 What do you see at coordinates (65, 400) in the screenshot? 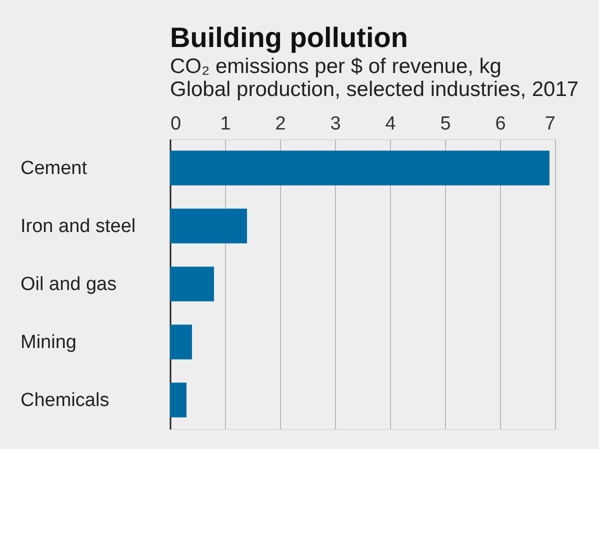
I see `y-tick-label: Chemicals` at bounding box center [65, 400].